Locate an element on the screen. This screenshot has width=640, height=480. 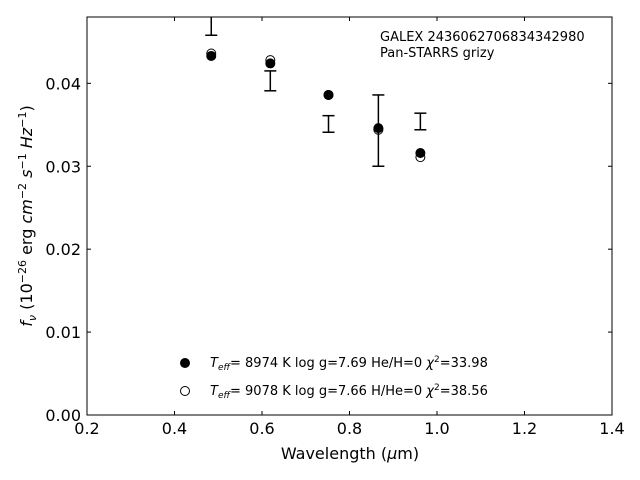
legend-marker-open is located at coordinates (185, 391).